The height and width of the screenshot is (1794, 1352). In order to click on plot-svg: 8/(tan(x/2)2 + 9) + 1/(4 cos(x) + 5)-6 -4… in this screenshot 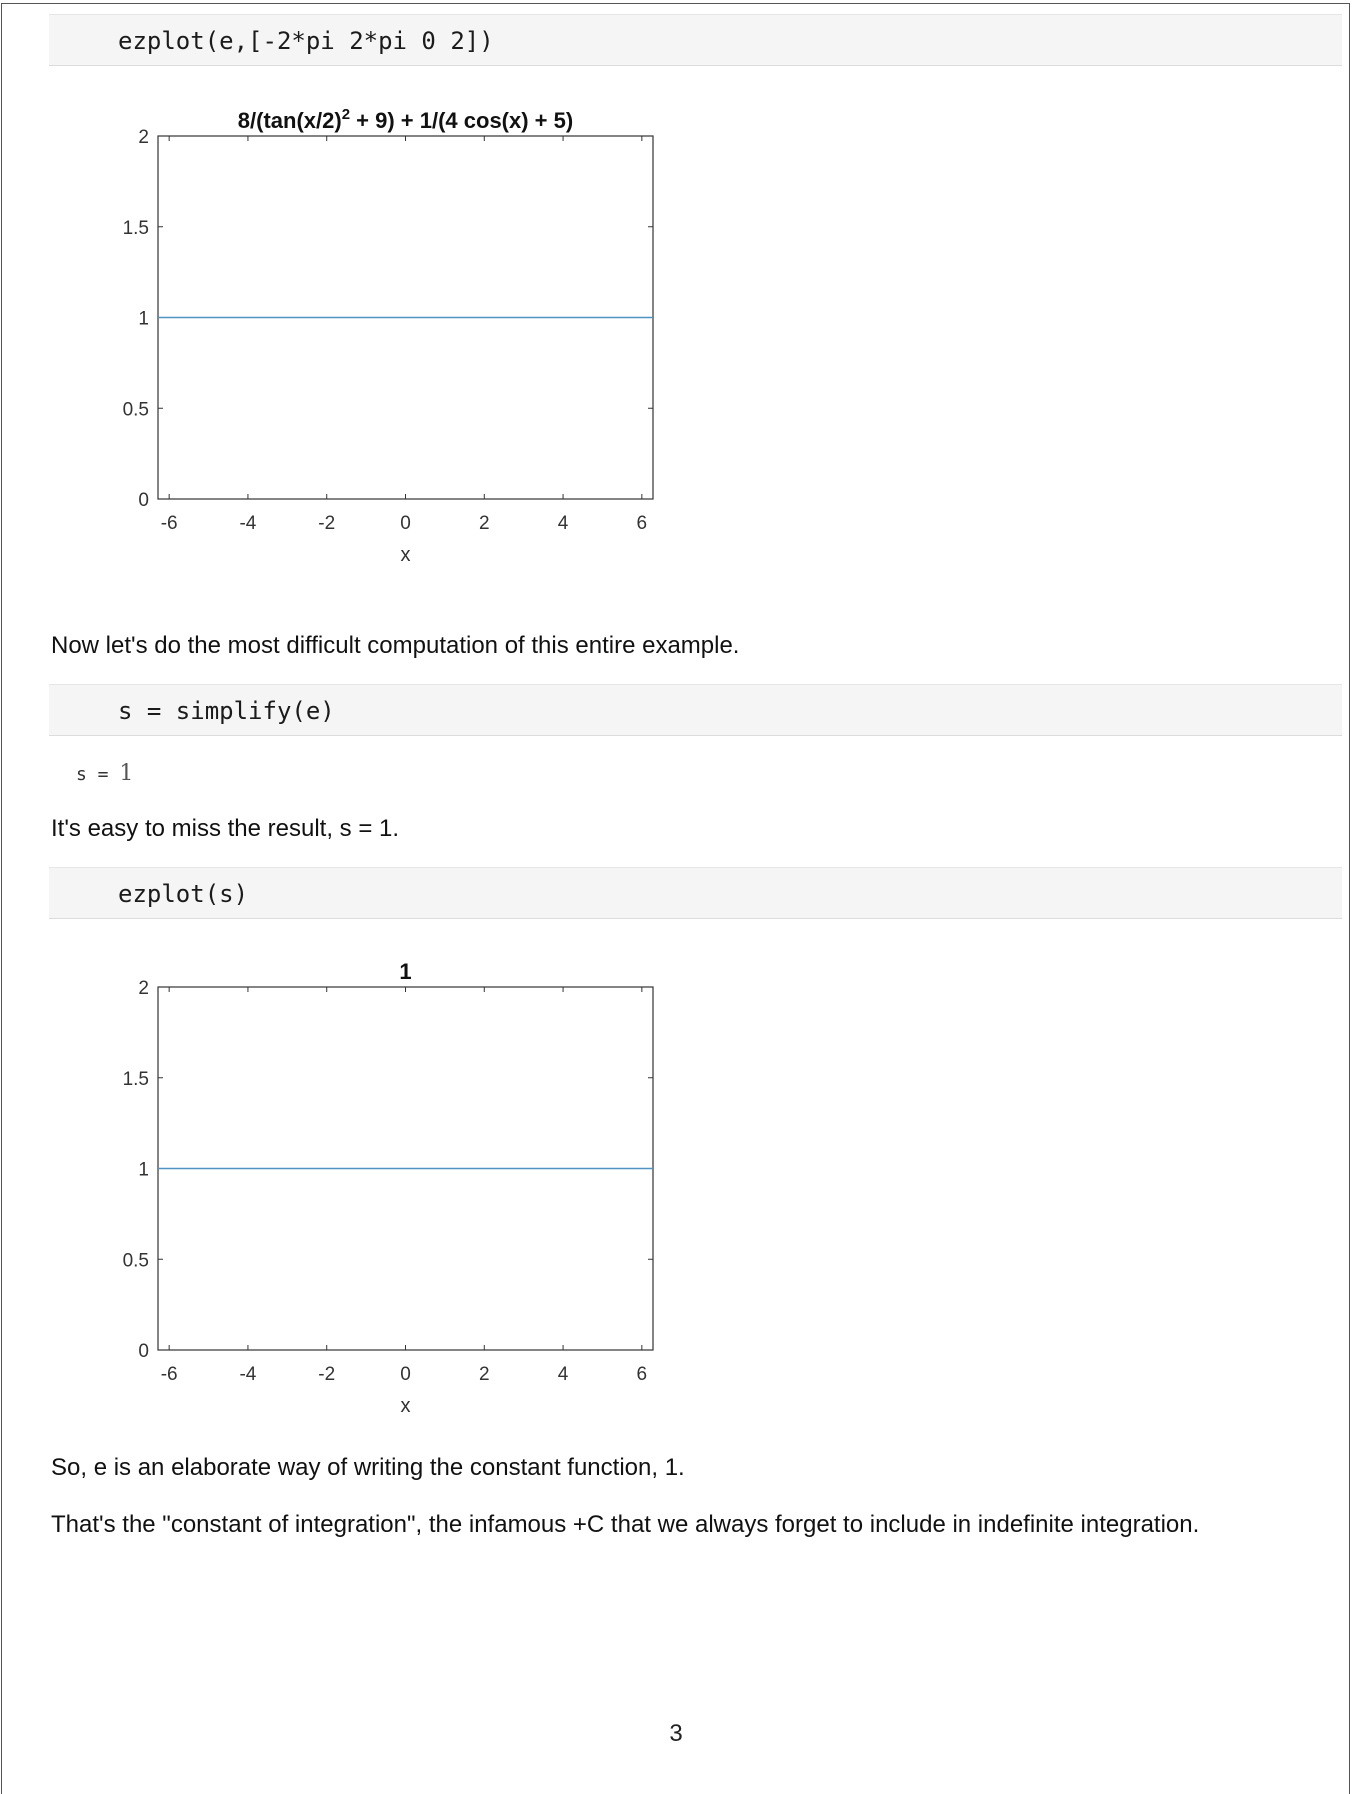, I will do `click(388, 336)`.